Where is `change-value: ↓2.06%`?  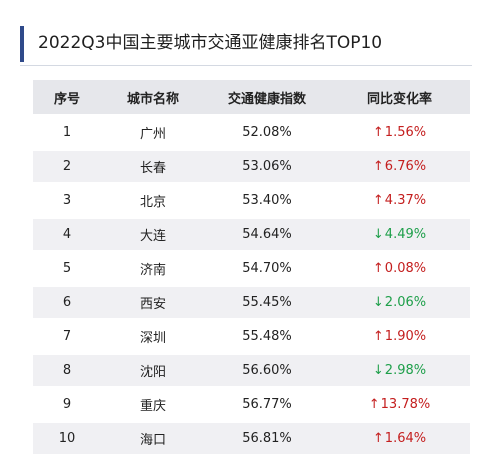
change-value: ↓2.06% is located at coordinates (399, 302).